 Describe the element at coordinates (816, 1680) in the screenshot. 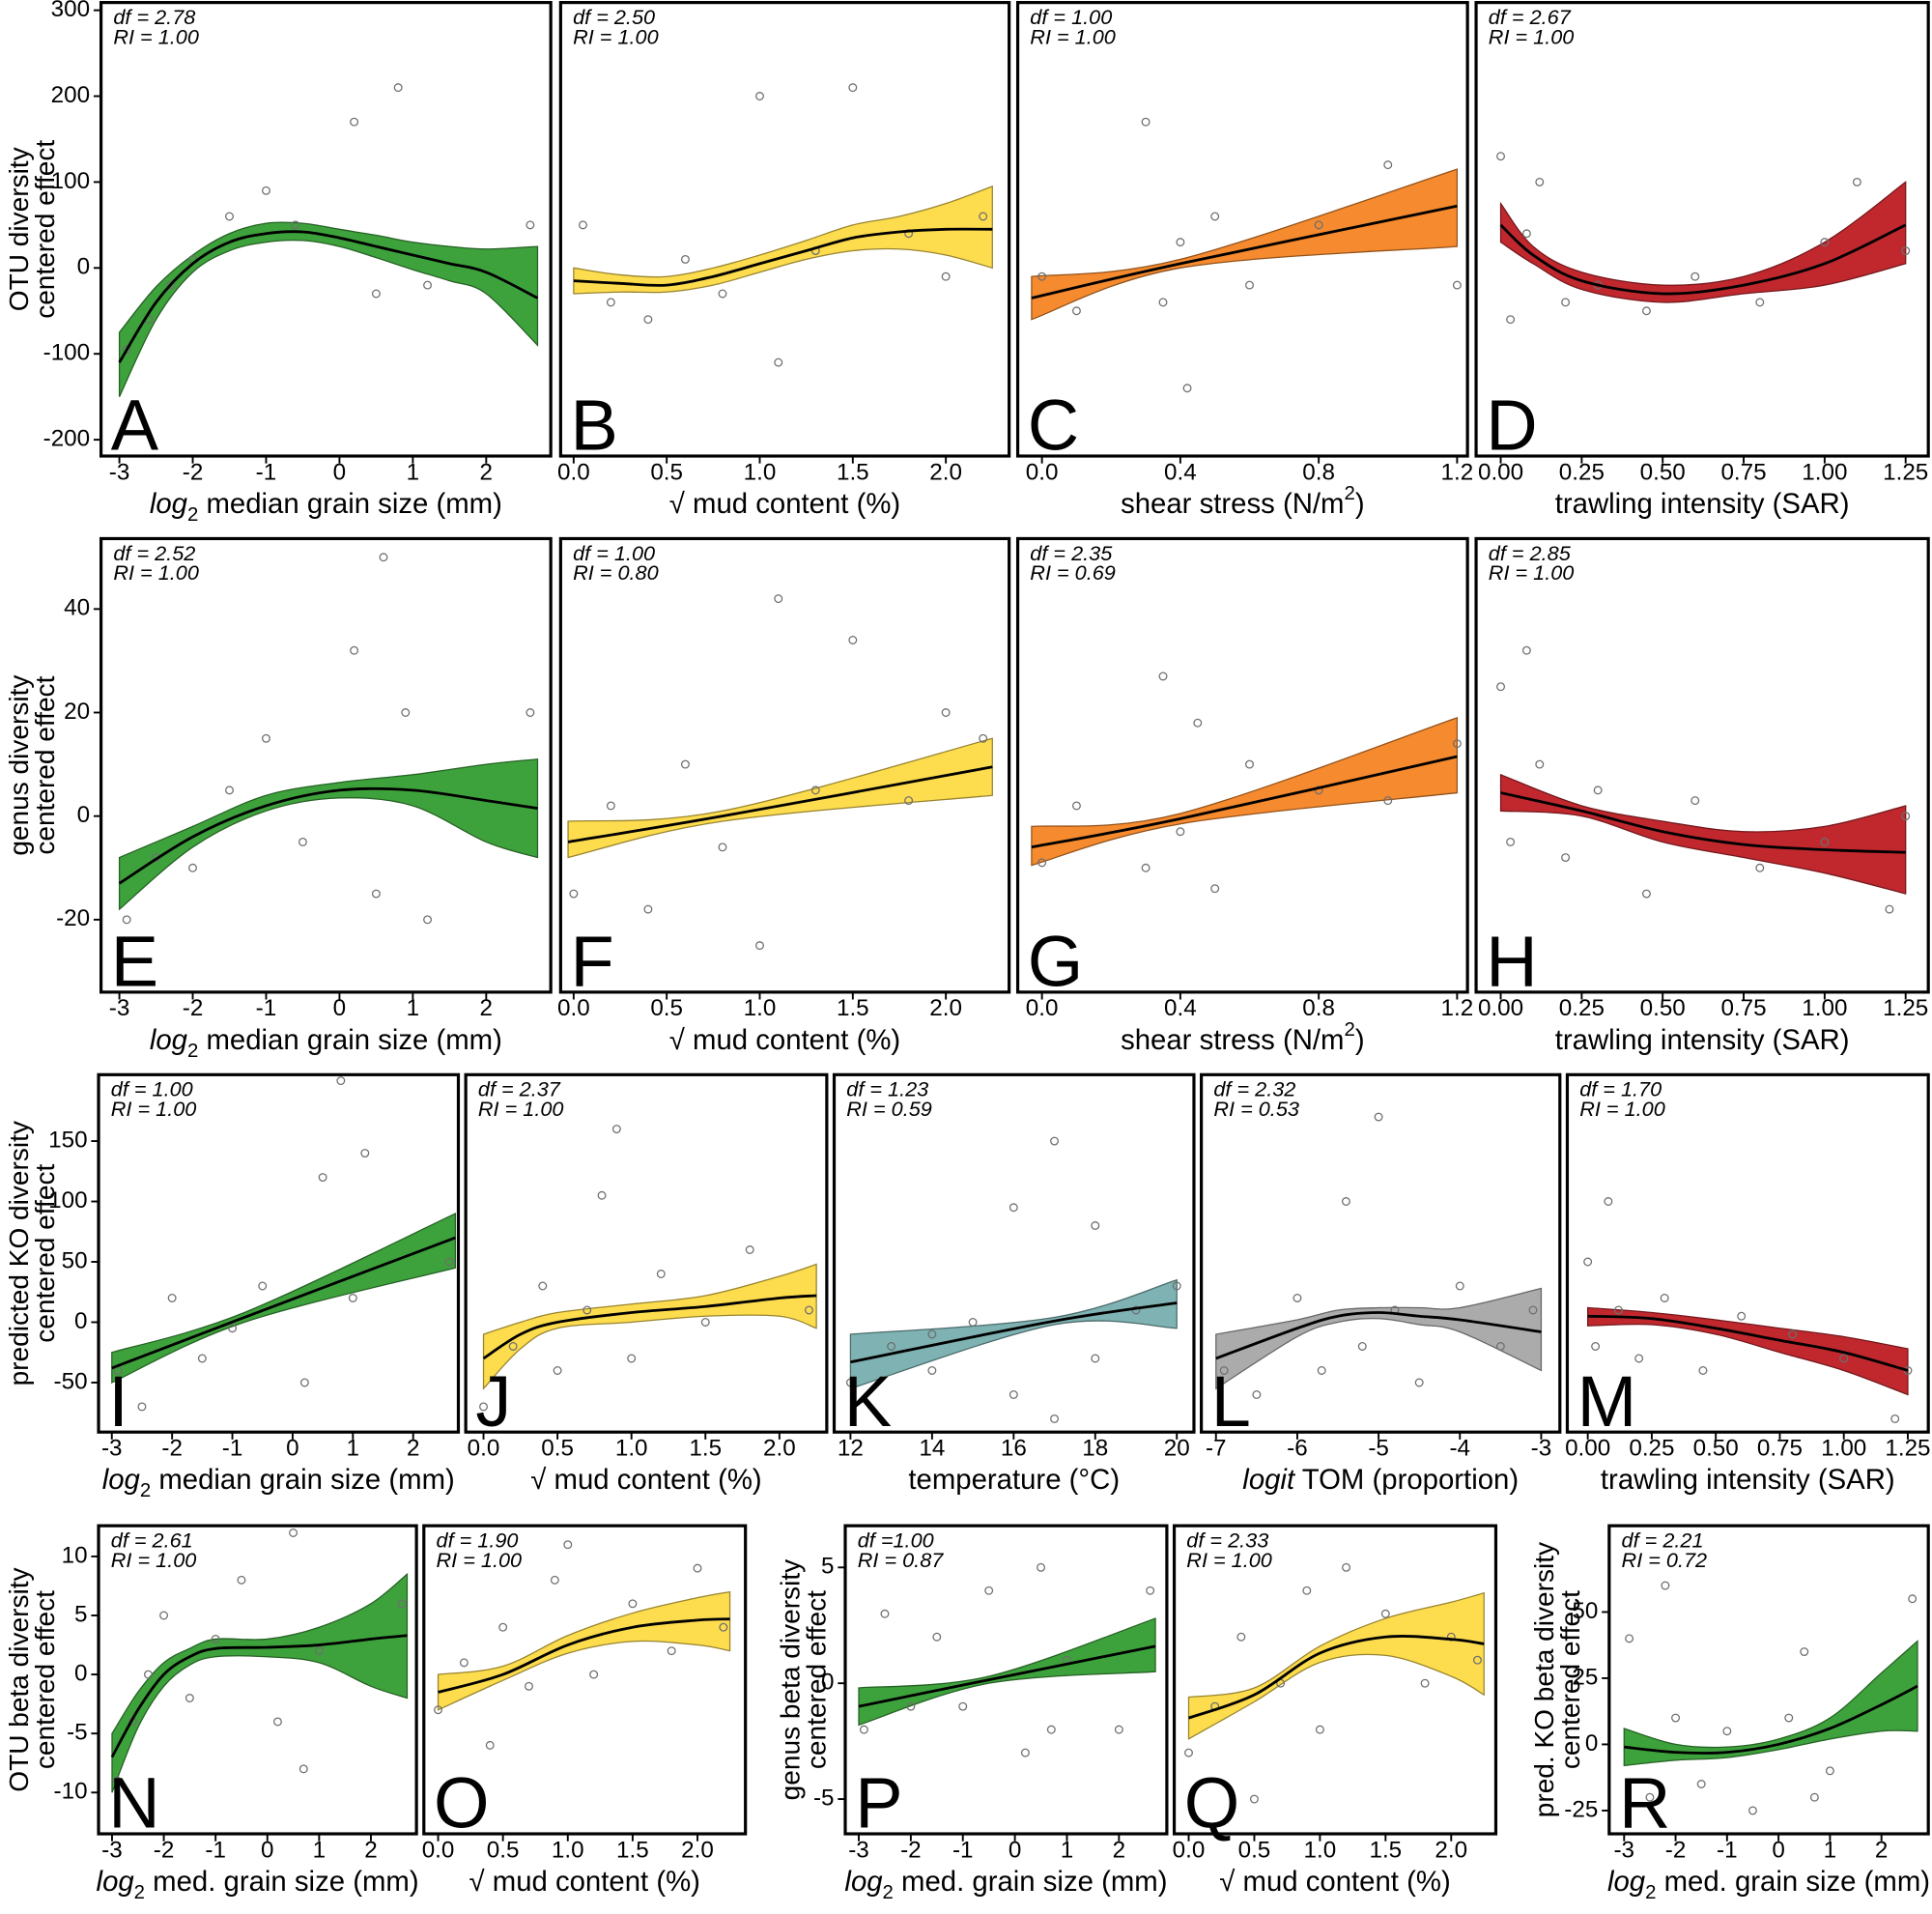

I see `y-axis-label: centered effect` at that location.